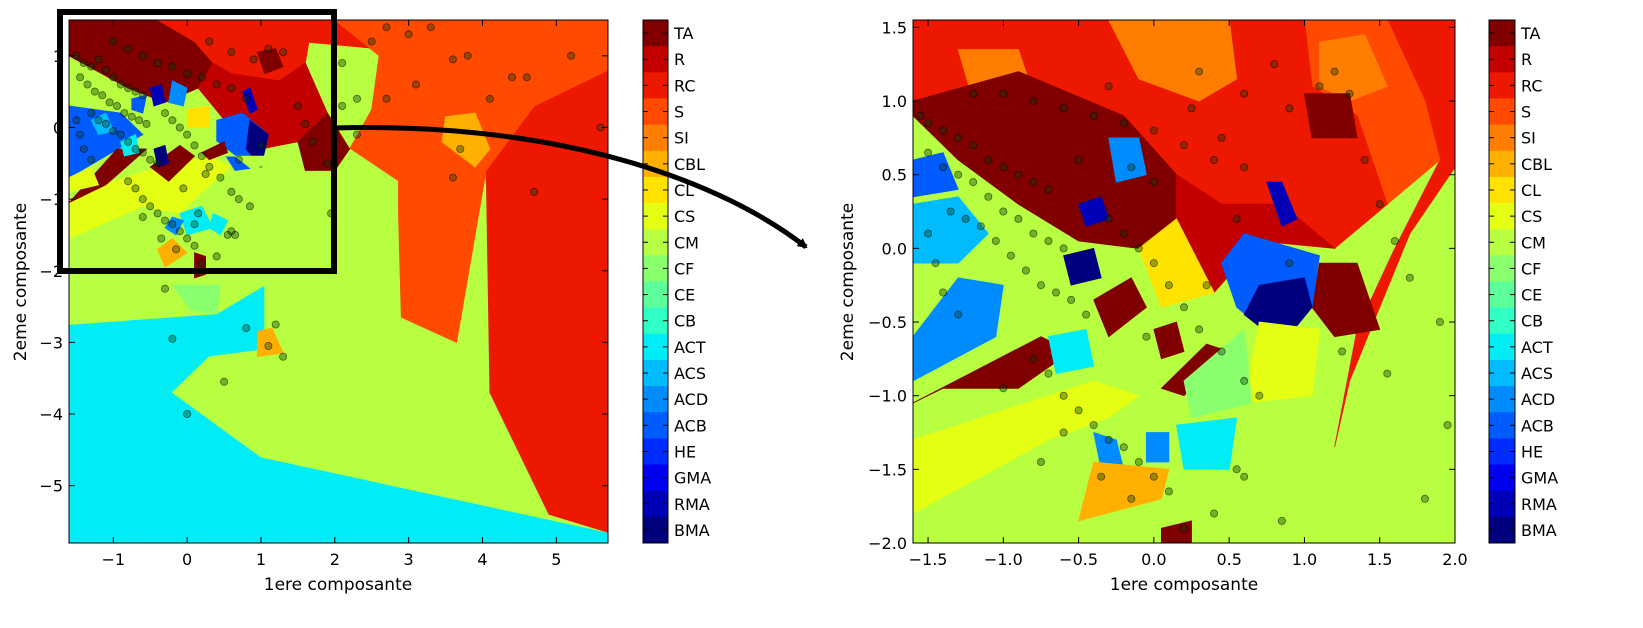 The image size is (1643, 628). I want to click on colorbar-label-r: R, so click(679, 59).